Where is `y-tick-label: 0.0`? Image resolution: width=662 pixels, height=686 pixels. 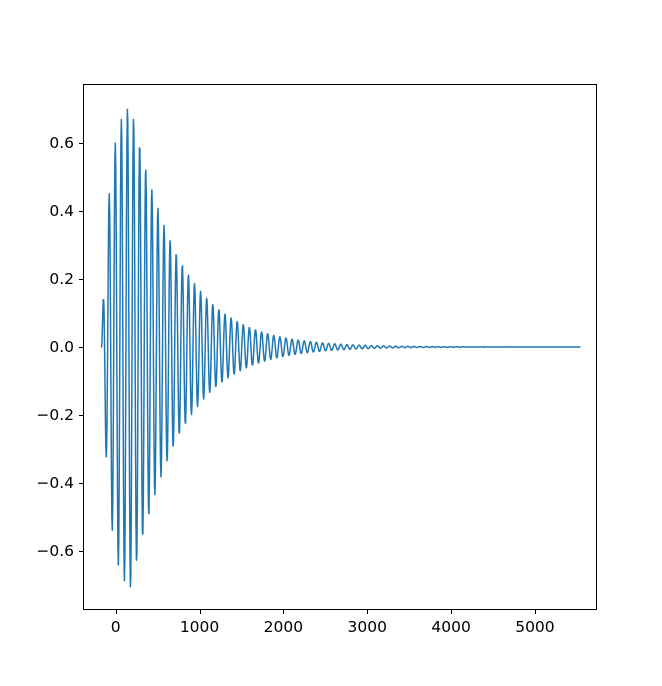 y-tick-label: 0.0 is located at coordinates (61, 347).